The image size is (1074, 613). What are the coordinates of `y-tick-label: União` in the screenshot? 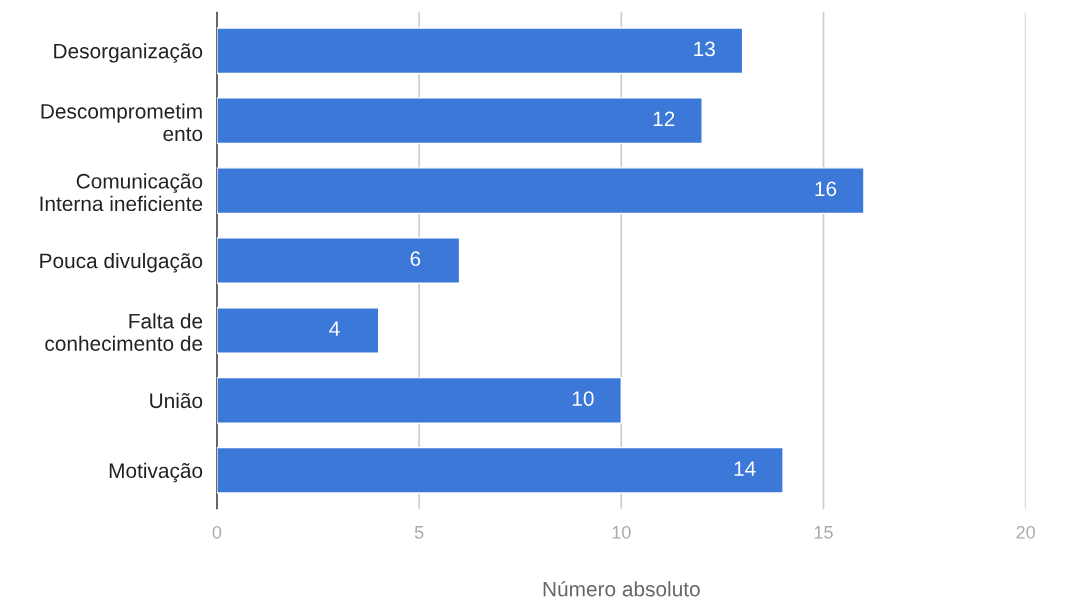 It's located at (176, 400).